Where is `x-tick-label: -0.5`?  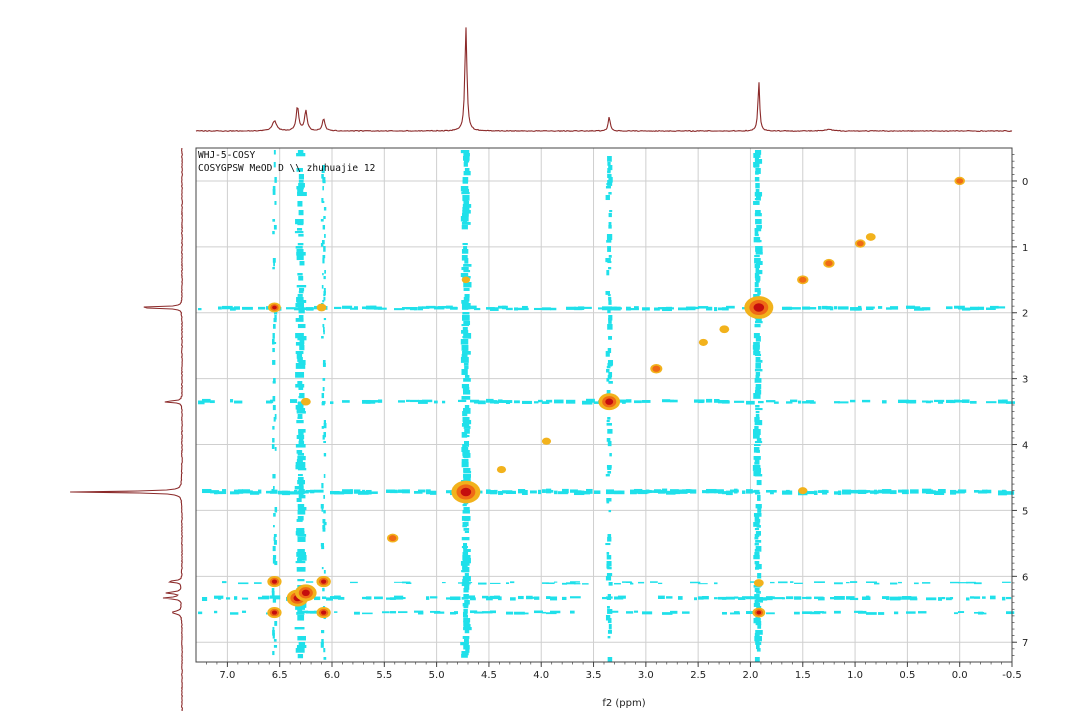
x-tick-label: -0.5 is located at coordinates (1012, 675).